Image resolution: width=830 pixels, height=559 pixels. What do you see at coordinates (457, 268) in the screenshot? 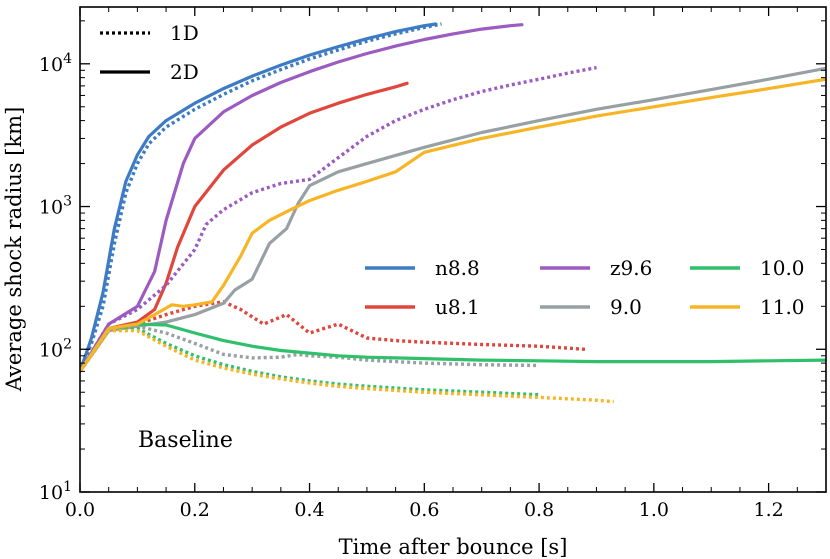
I see `legend-label-n8-8: n8.8` at bounding box center [457, 268].